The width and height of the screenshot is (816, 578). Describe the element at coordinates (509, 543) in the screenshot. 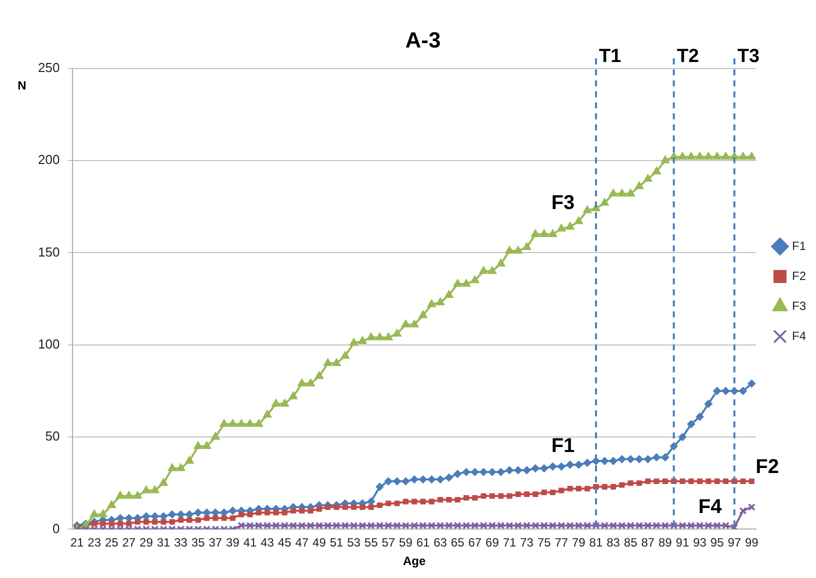

I see `x-tick-label: 71` at that location.